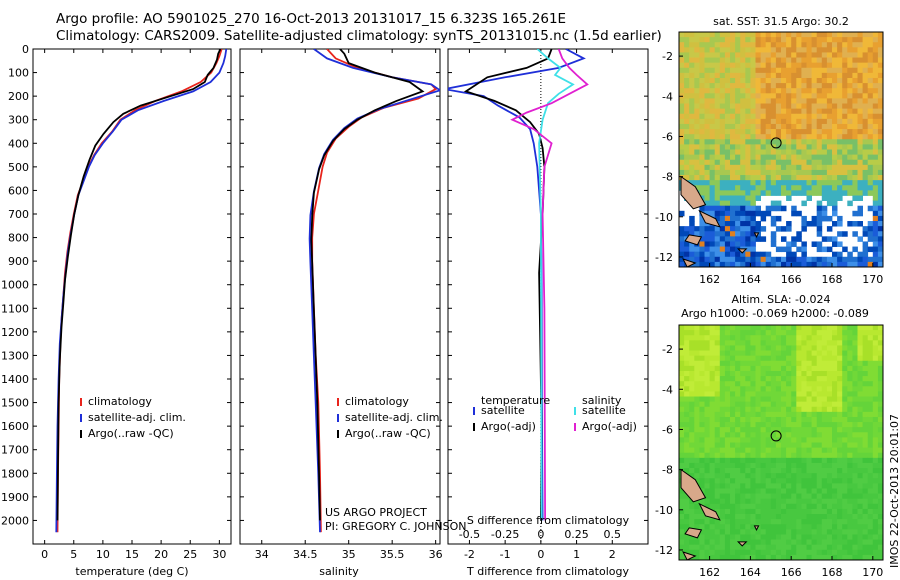 The width and height of the screenshot is (900, 580). Describe the element at coordinates (18, 73) in the screenshot. I see `depth-tick-label: 100` at that location.